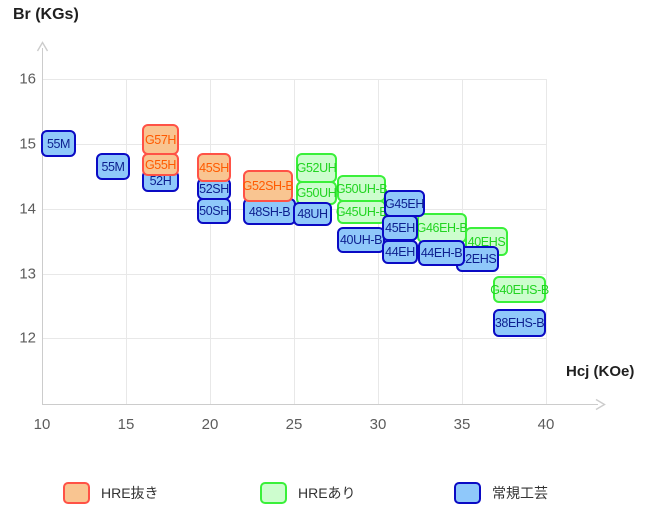 This screenshot has height=515, width=645. I want to click on y-axis-arrow-icon, so click(42, 46).